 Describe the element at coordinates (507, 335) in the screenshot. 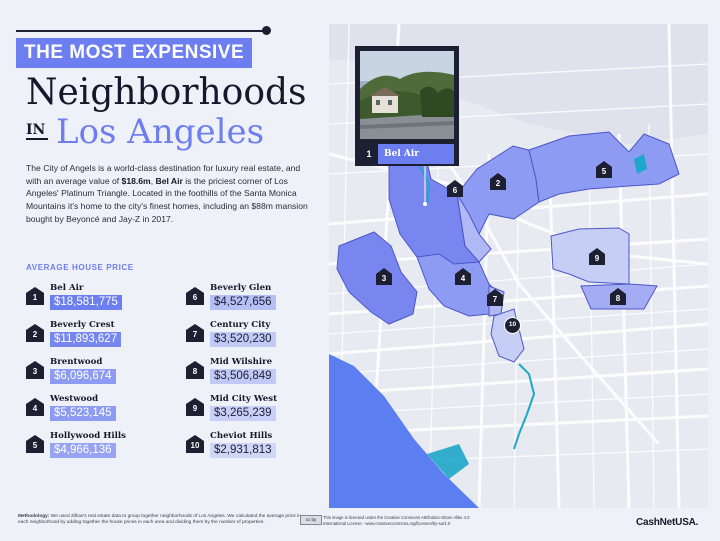

I see `region-cheviot-hills` at that location.